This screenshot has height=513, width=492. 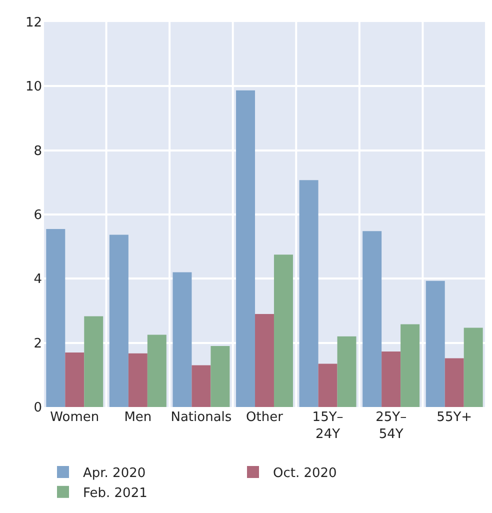 What do you see at coordinates (328, 426) in the screenshot?
I see `x-tick-label: 15Y–24Y` at bounding box center [328, 426].